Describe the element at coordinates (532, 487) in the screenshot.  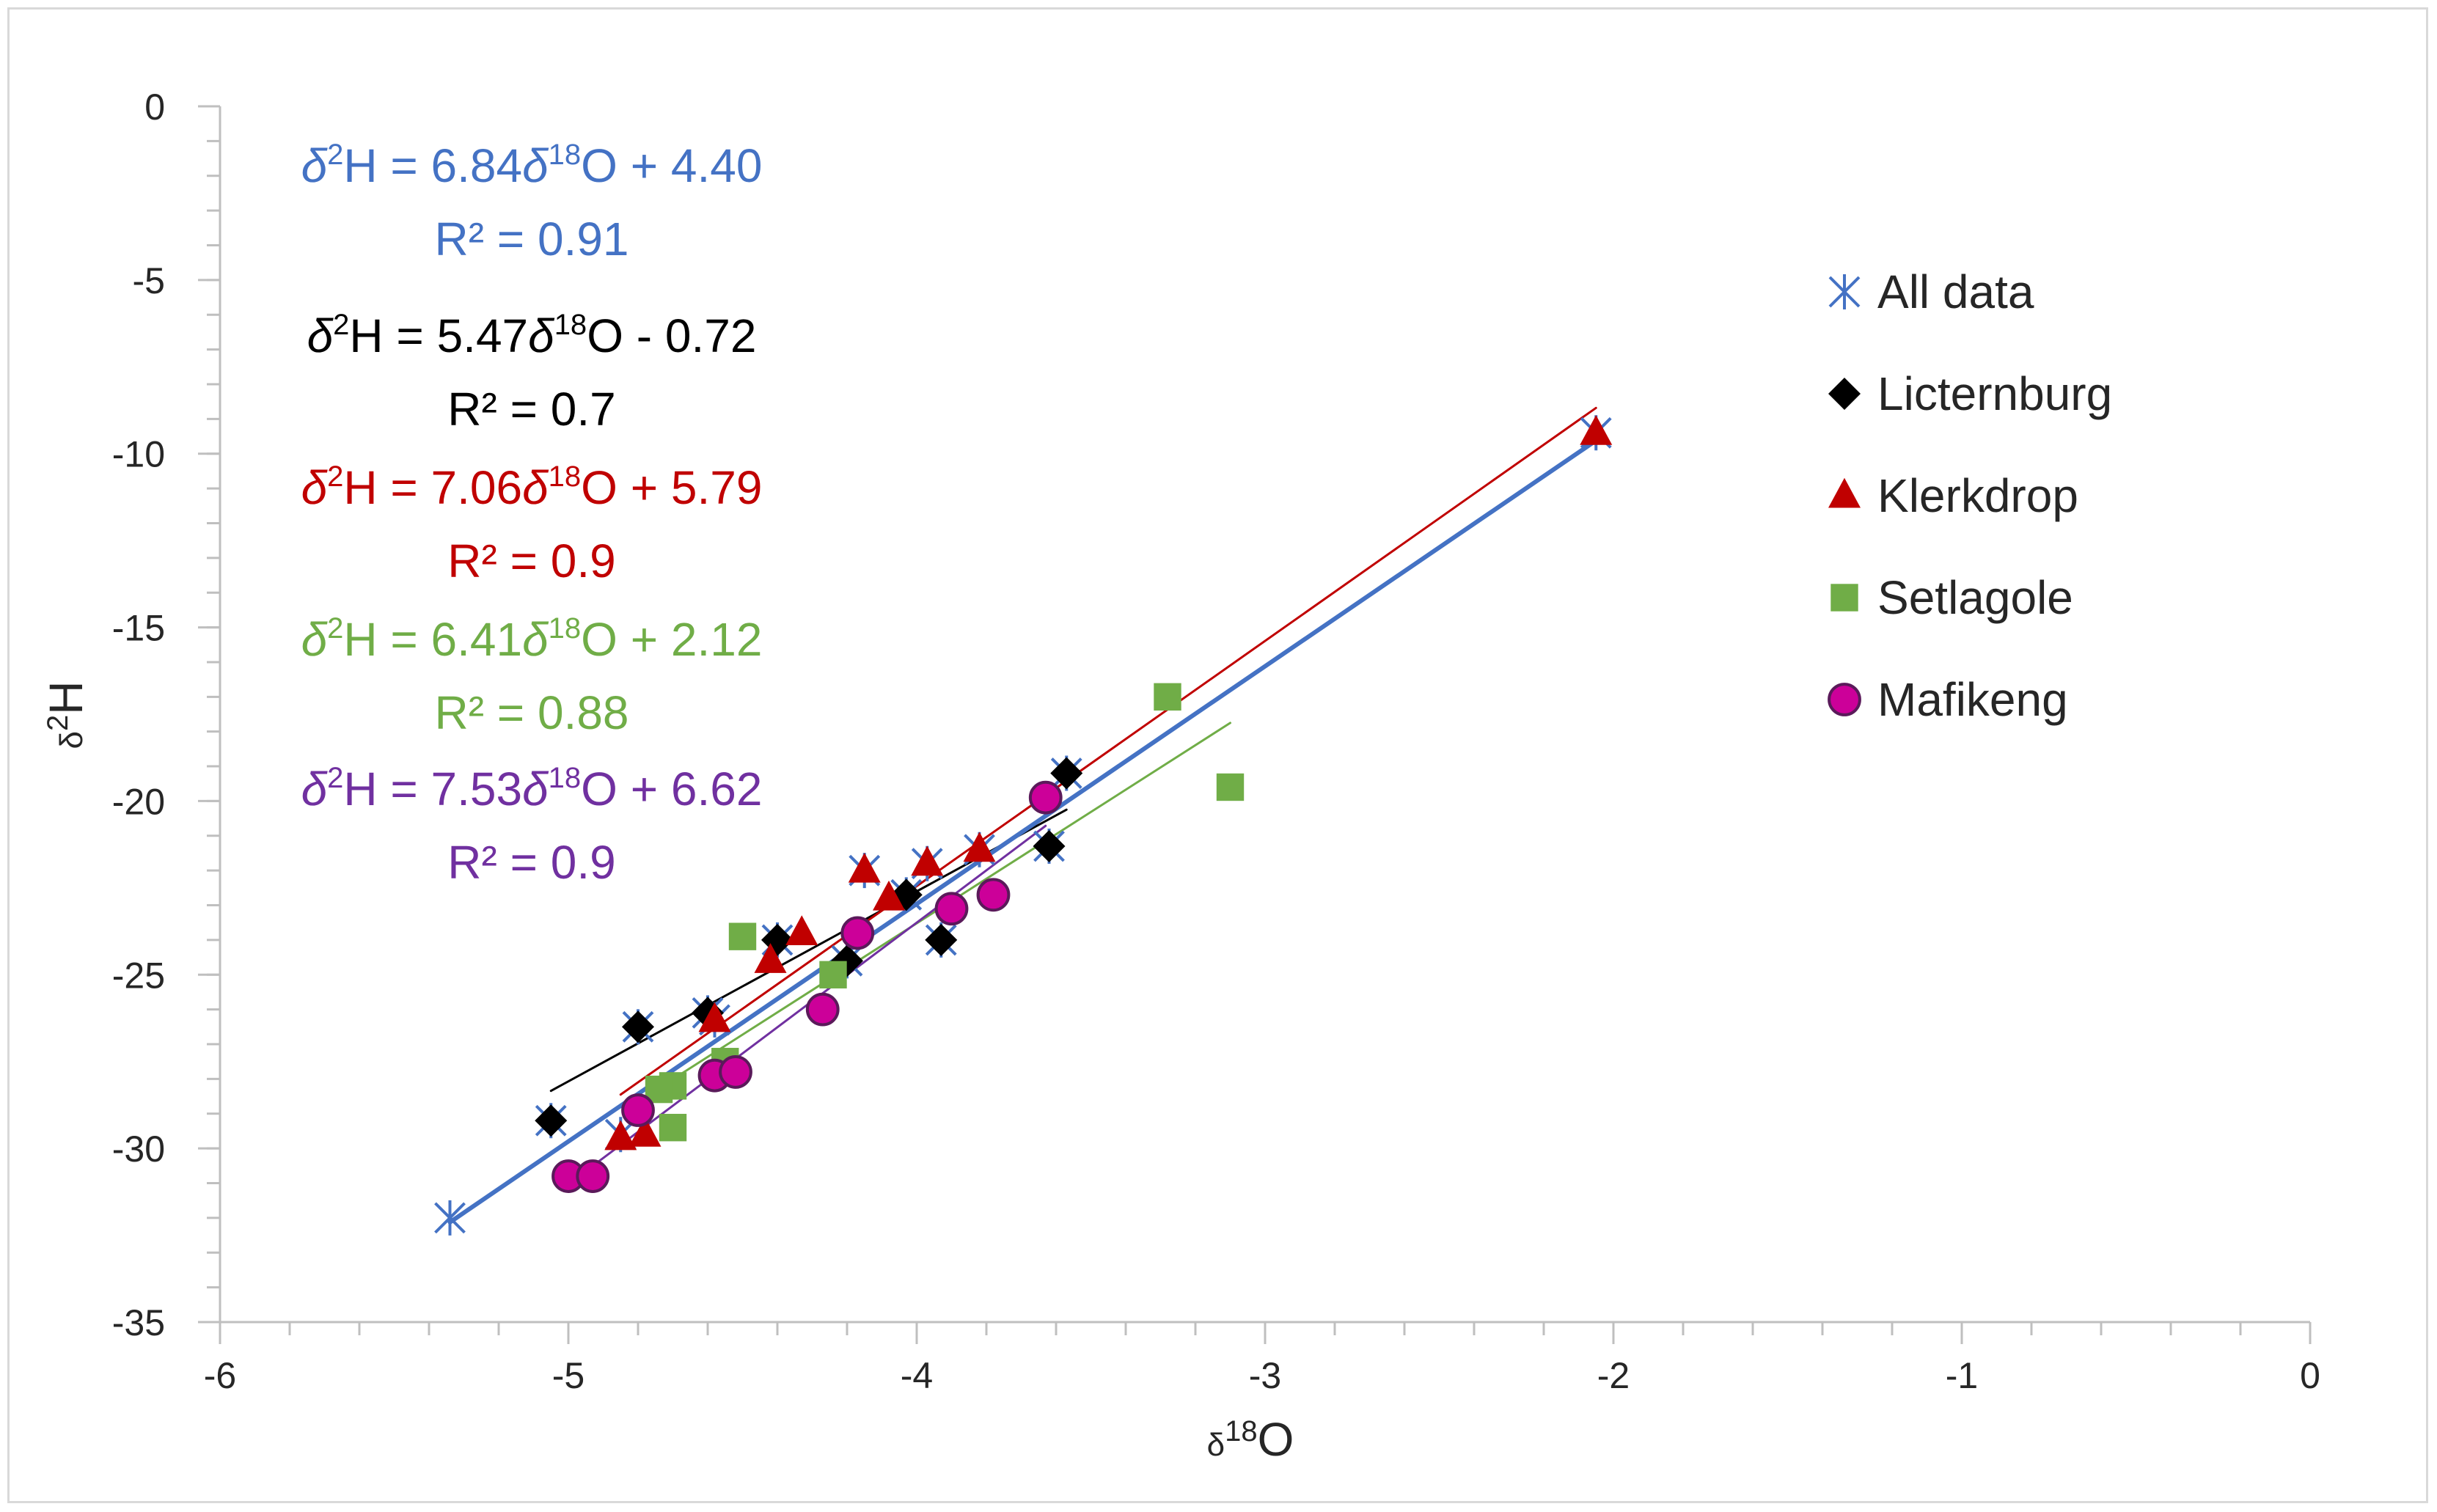
I see `equation-klerkdrop: δ2H = 7.06δ18O + 5.79` at that location.